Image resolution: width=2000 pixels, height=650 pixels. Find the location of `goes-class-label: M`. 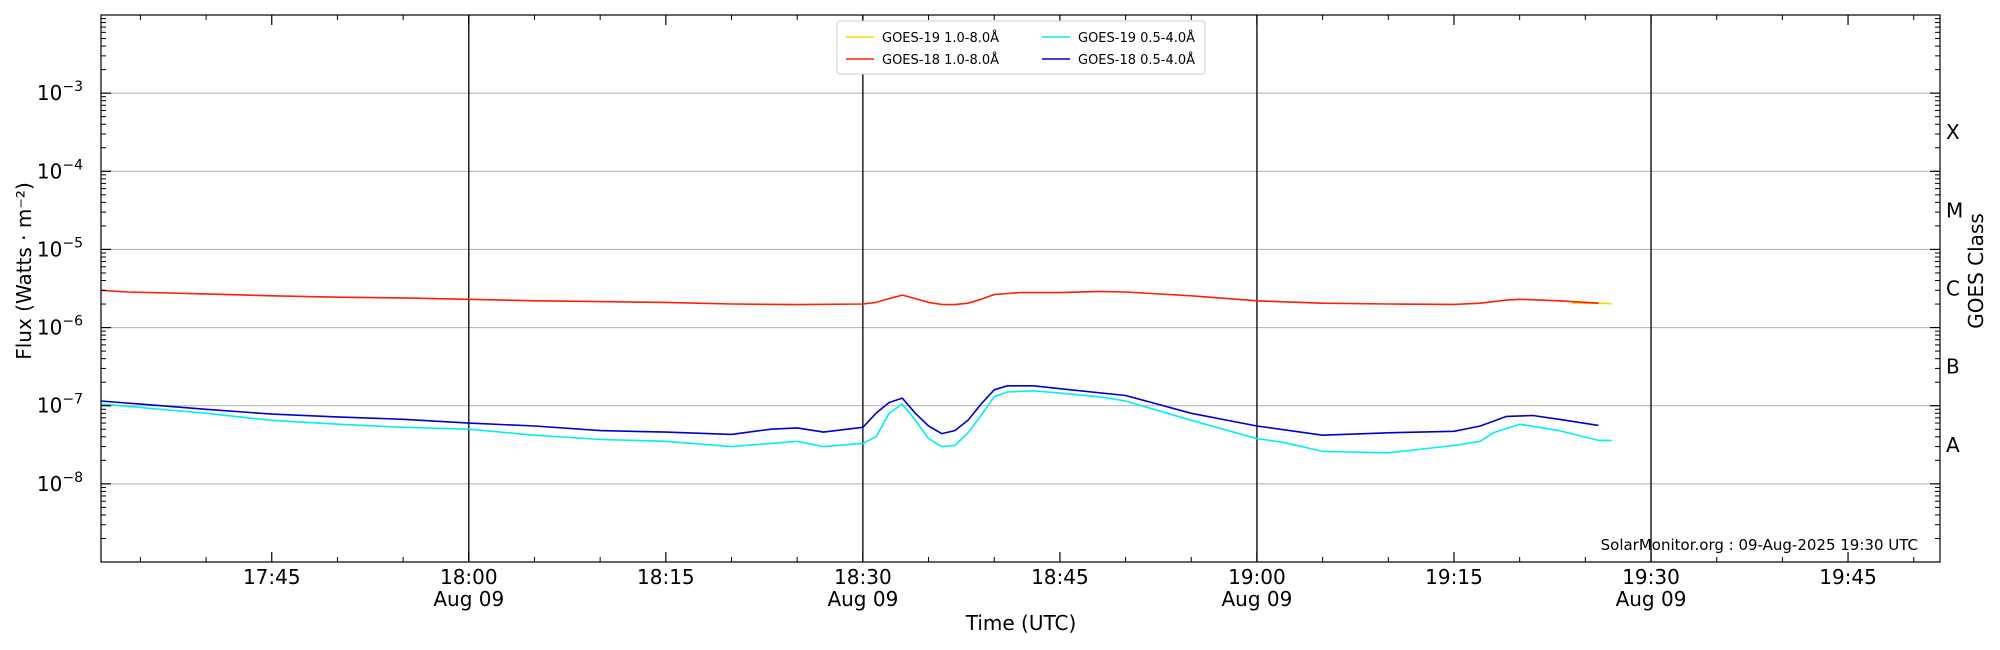

goes-class-label: M is located at coordinates (1954, 210).